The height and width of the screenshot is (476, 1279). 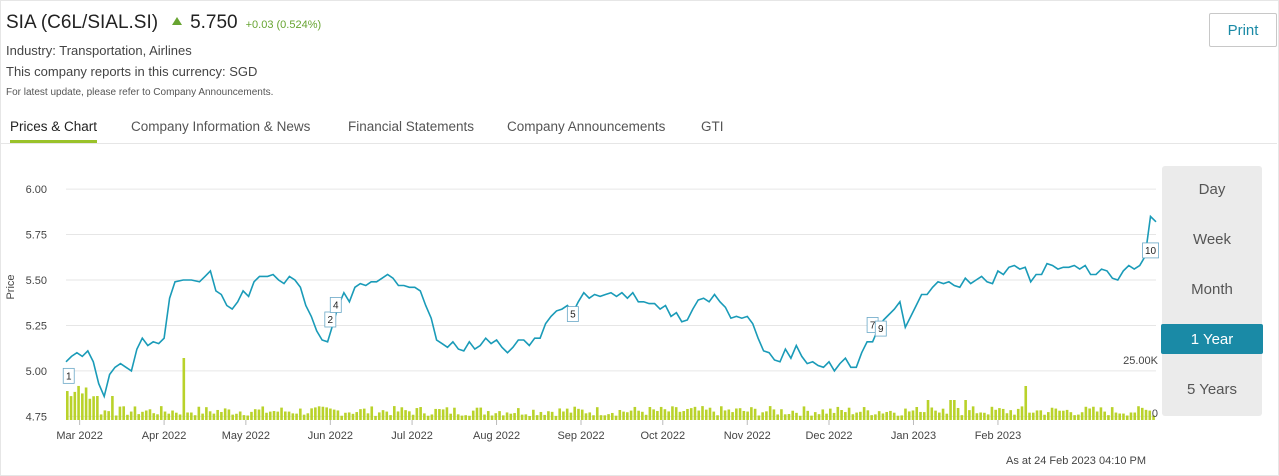 I want to click on industry-text: Industry: Transportation, Airlines, so click(x=99, y=50).